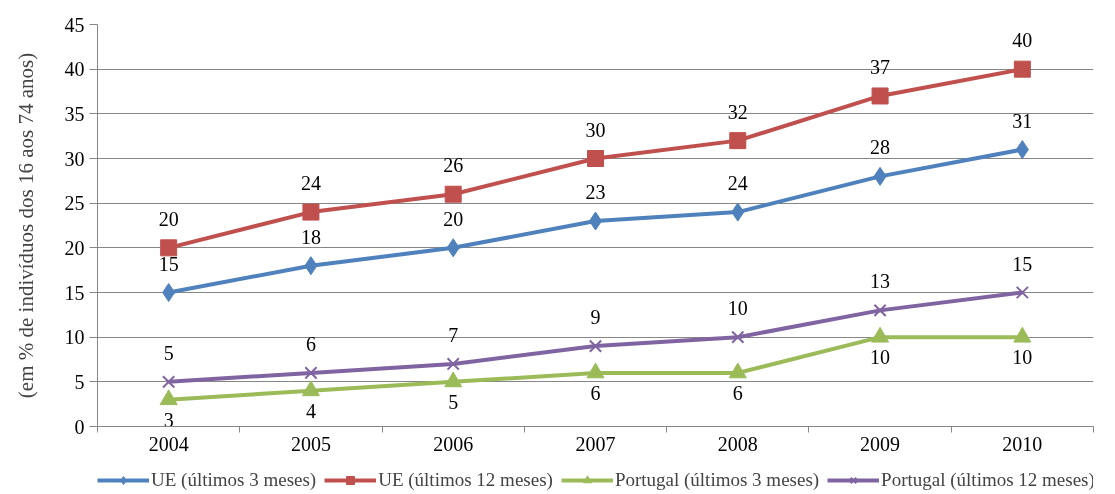 The width and height of the screenshot is (1115, 494). What do you see at coordinates (880, 147) in the screenshot?
I see `data-label: 28` at bounding box center [880, 147].